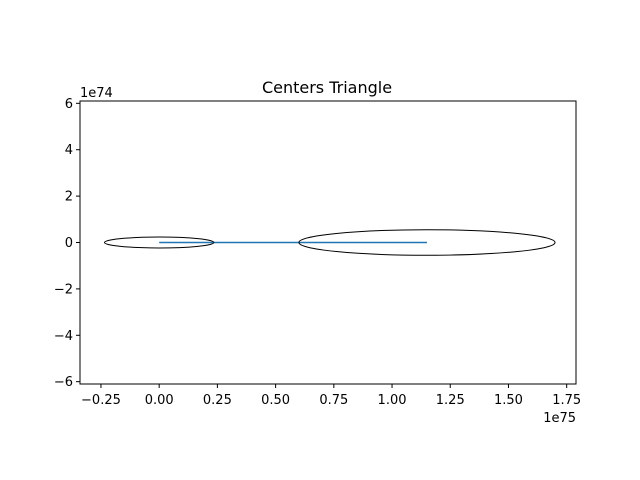 This screenshot has width=640, height=480. Describe the element at coordinates (217, 400) in the screenshot. I see `x-tick-label: 0.25` at that location.